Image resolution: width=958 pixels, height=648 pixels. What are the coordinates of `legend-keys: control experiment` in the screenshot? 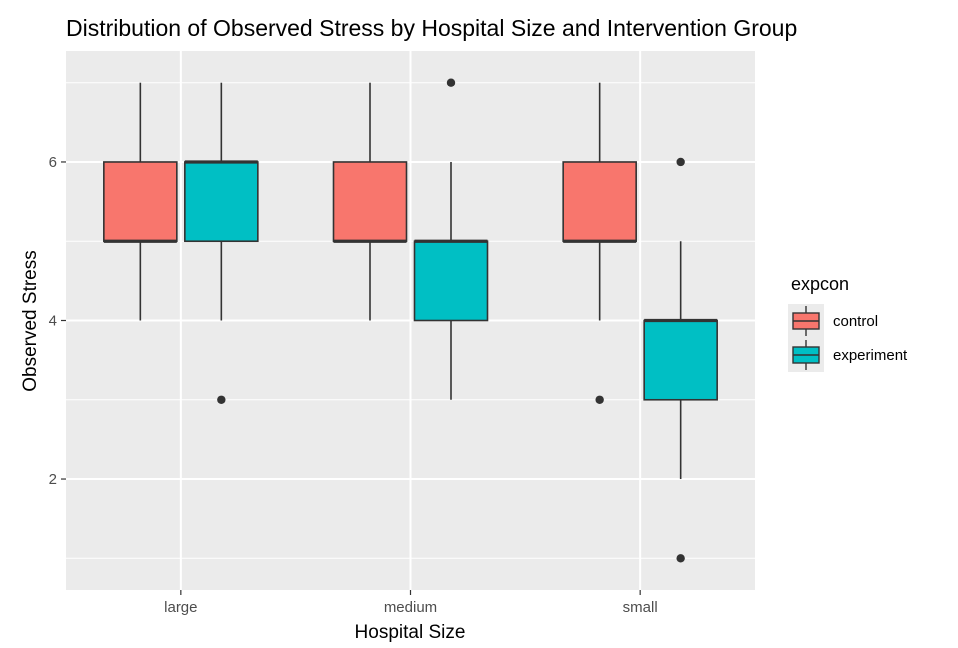 It's located at (848, 338).